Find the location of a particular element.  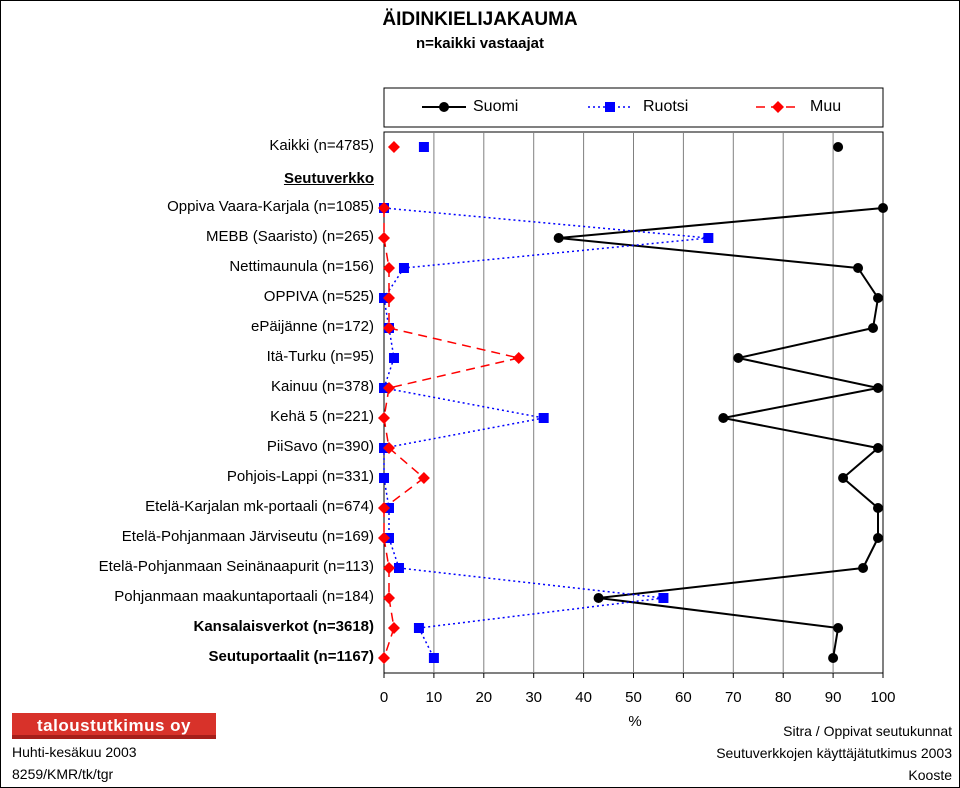

category-label: OPPIVA (n=525) is located at coordinates (318, 296).